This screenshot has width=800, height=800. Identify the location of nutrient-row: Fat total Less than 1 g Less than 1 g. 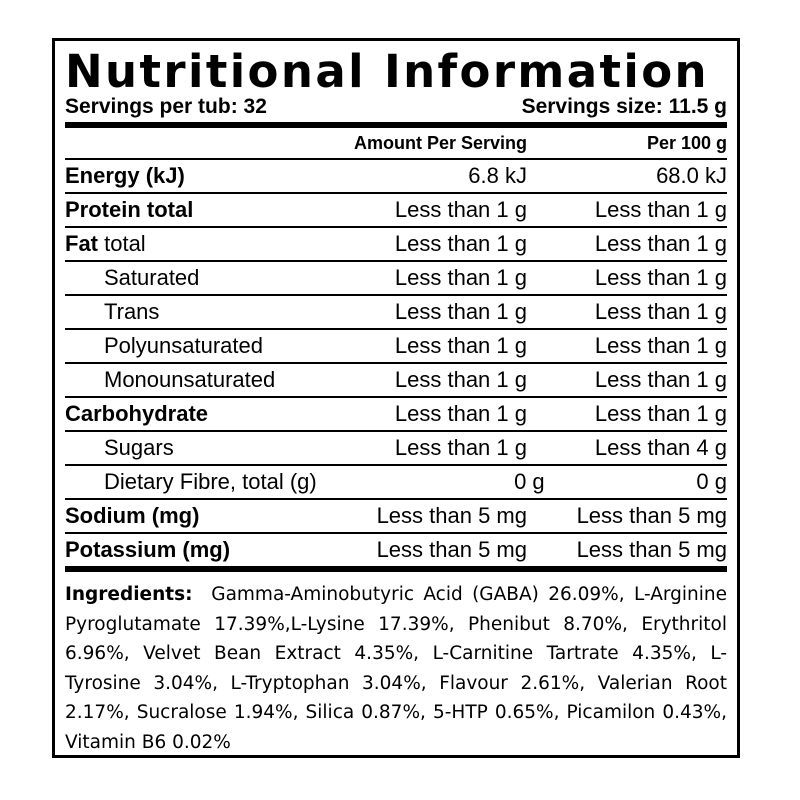
(396, 245).